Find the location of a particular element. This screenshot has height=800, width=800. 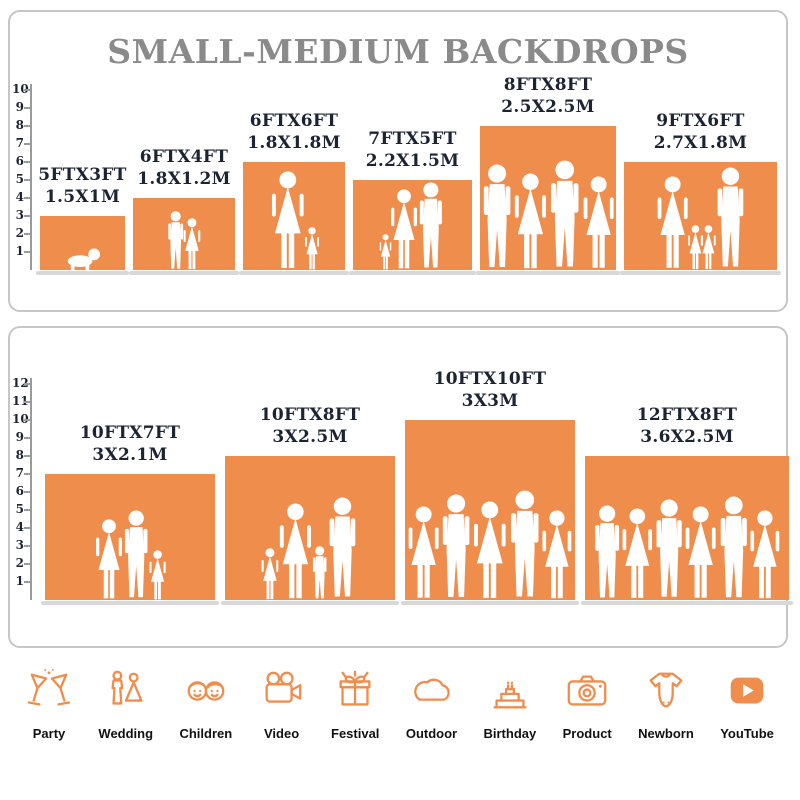

category-video: Video is located at coordinates (282, 704).